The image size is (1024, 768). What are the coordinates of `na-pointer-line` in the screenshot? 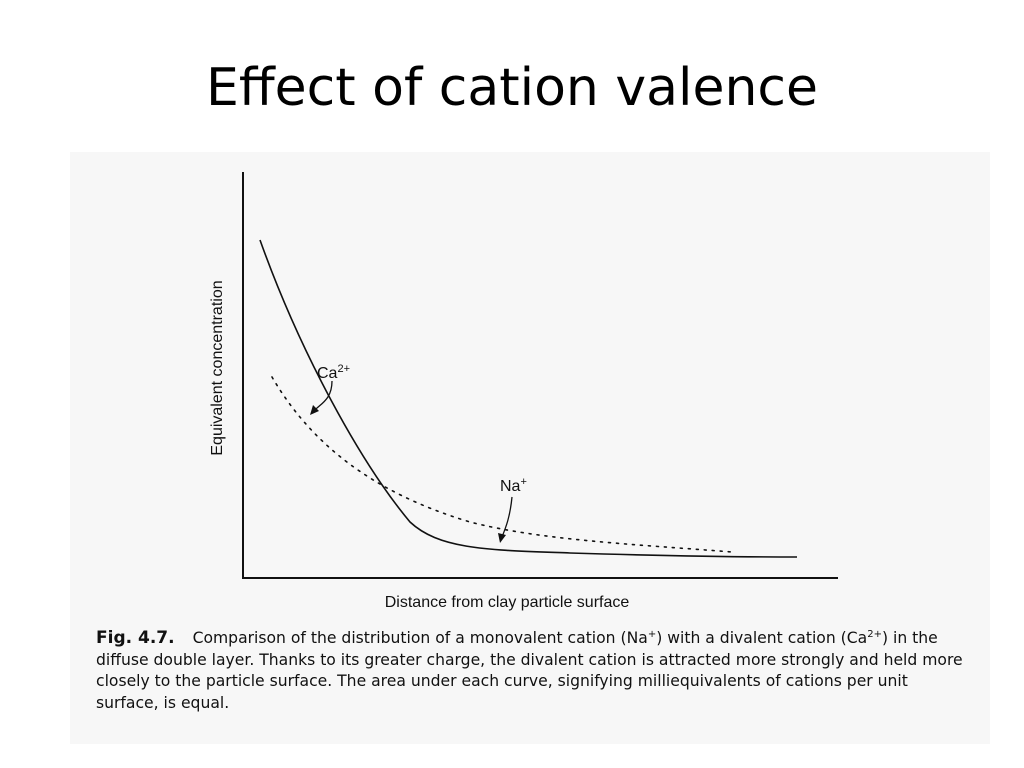 It's located at (507, 517).